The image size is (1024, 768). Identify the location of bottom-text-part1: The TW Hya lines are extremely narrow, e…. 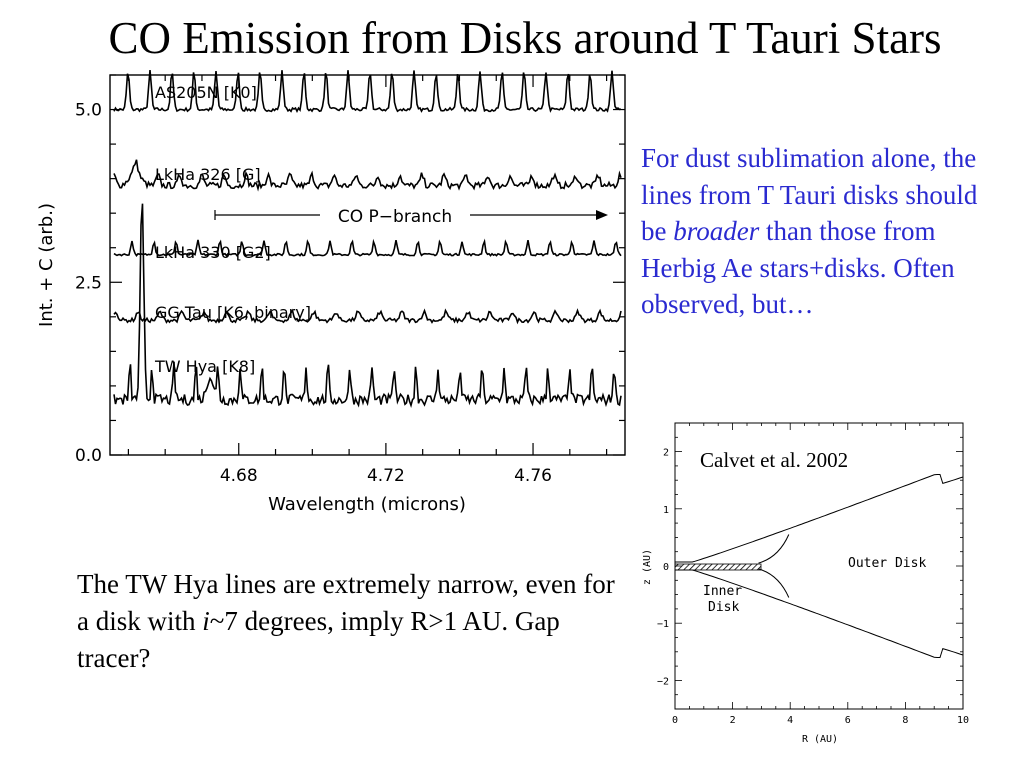
(346, 602).